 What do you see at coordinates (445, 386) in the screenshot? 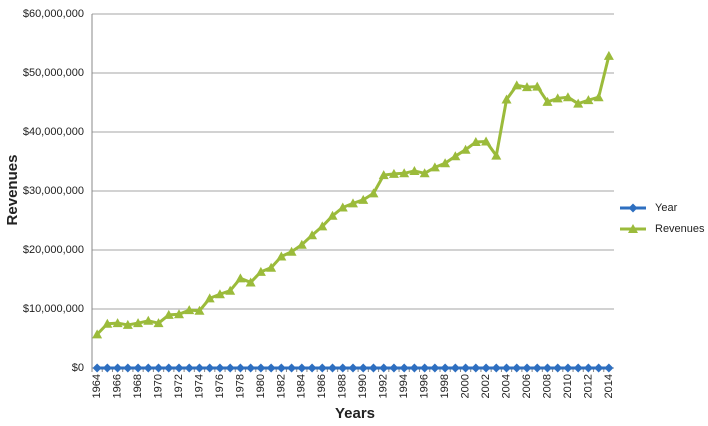
I see `x-tick-label: 1998` at bounding box center [445, 386].